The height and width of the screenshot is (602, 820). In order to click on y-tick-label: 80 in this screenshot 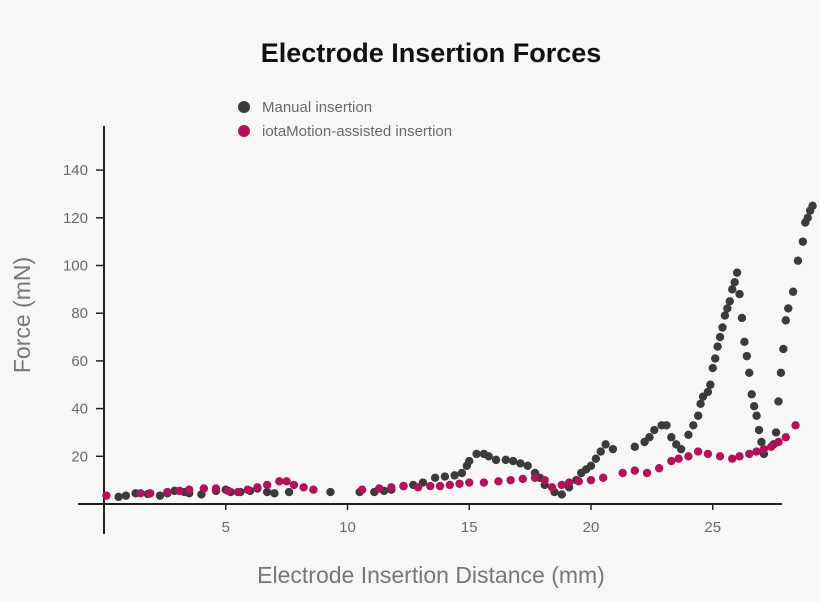, I will do `click(79, 313)`.